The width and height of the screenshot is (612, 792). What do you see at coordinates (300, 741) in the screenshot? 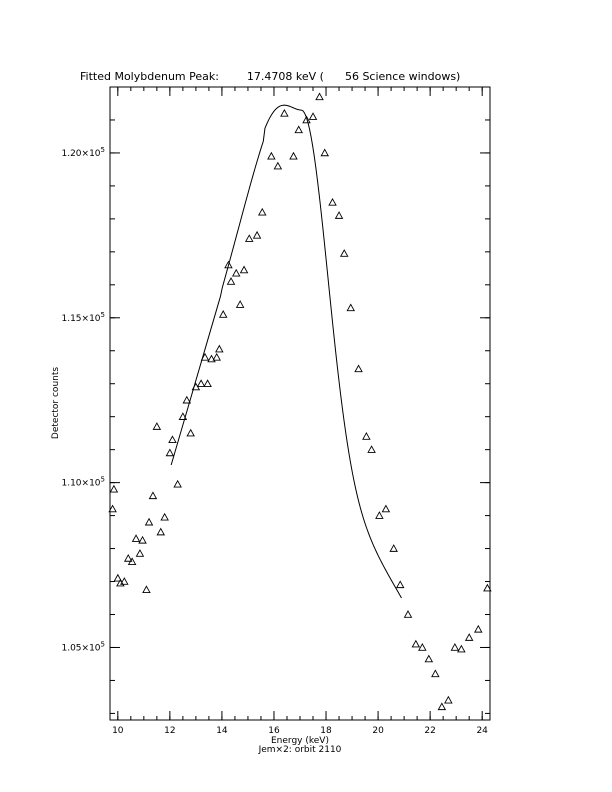
I see `x-axis-label: Energy (keV)` at bounding box center [300, 741].